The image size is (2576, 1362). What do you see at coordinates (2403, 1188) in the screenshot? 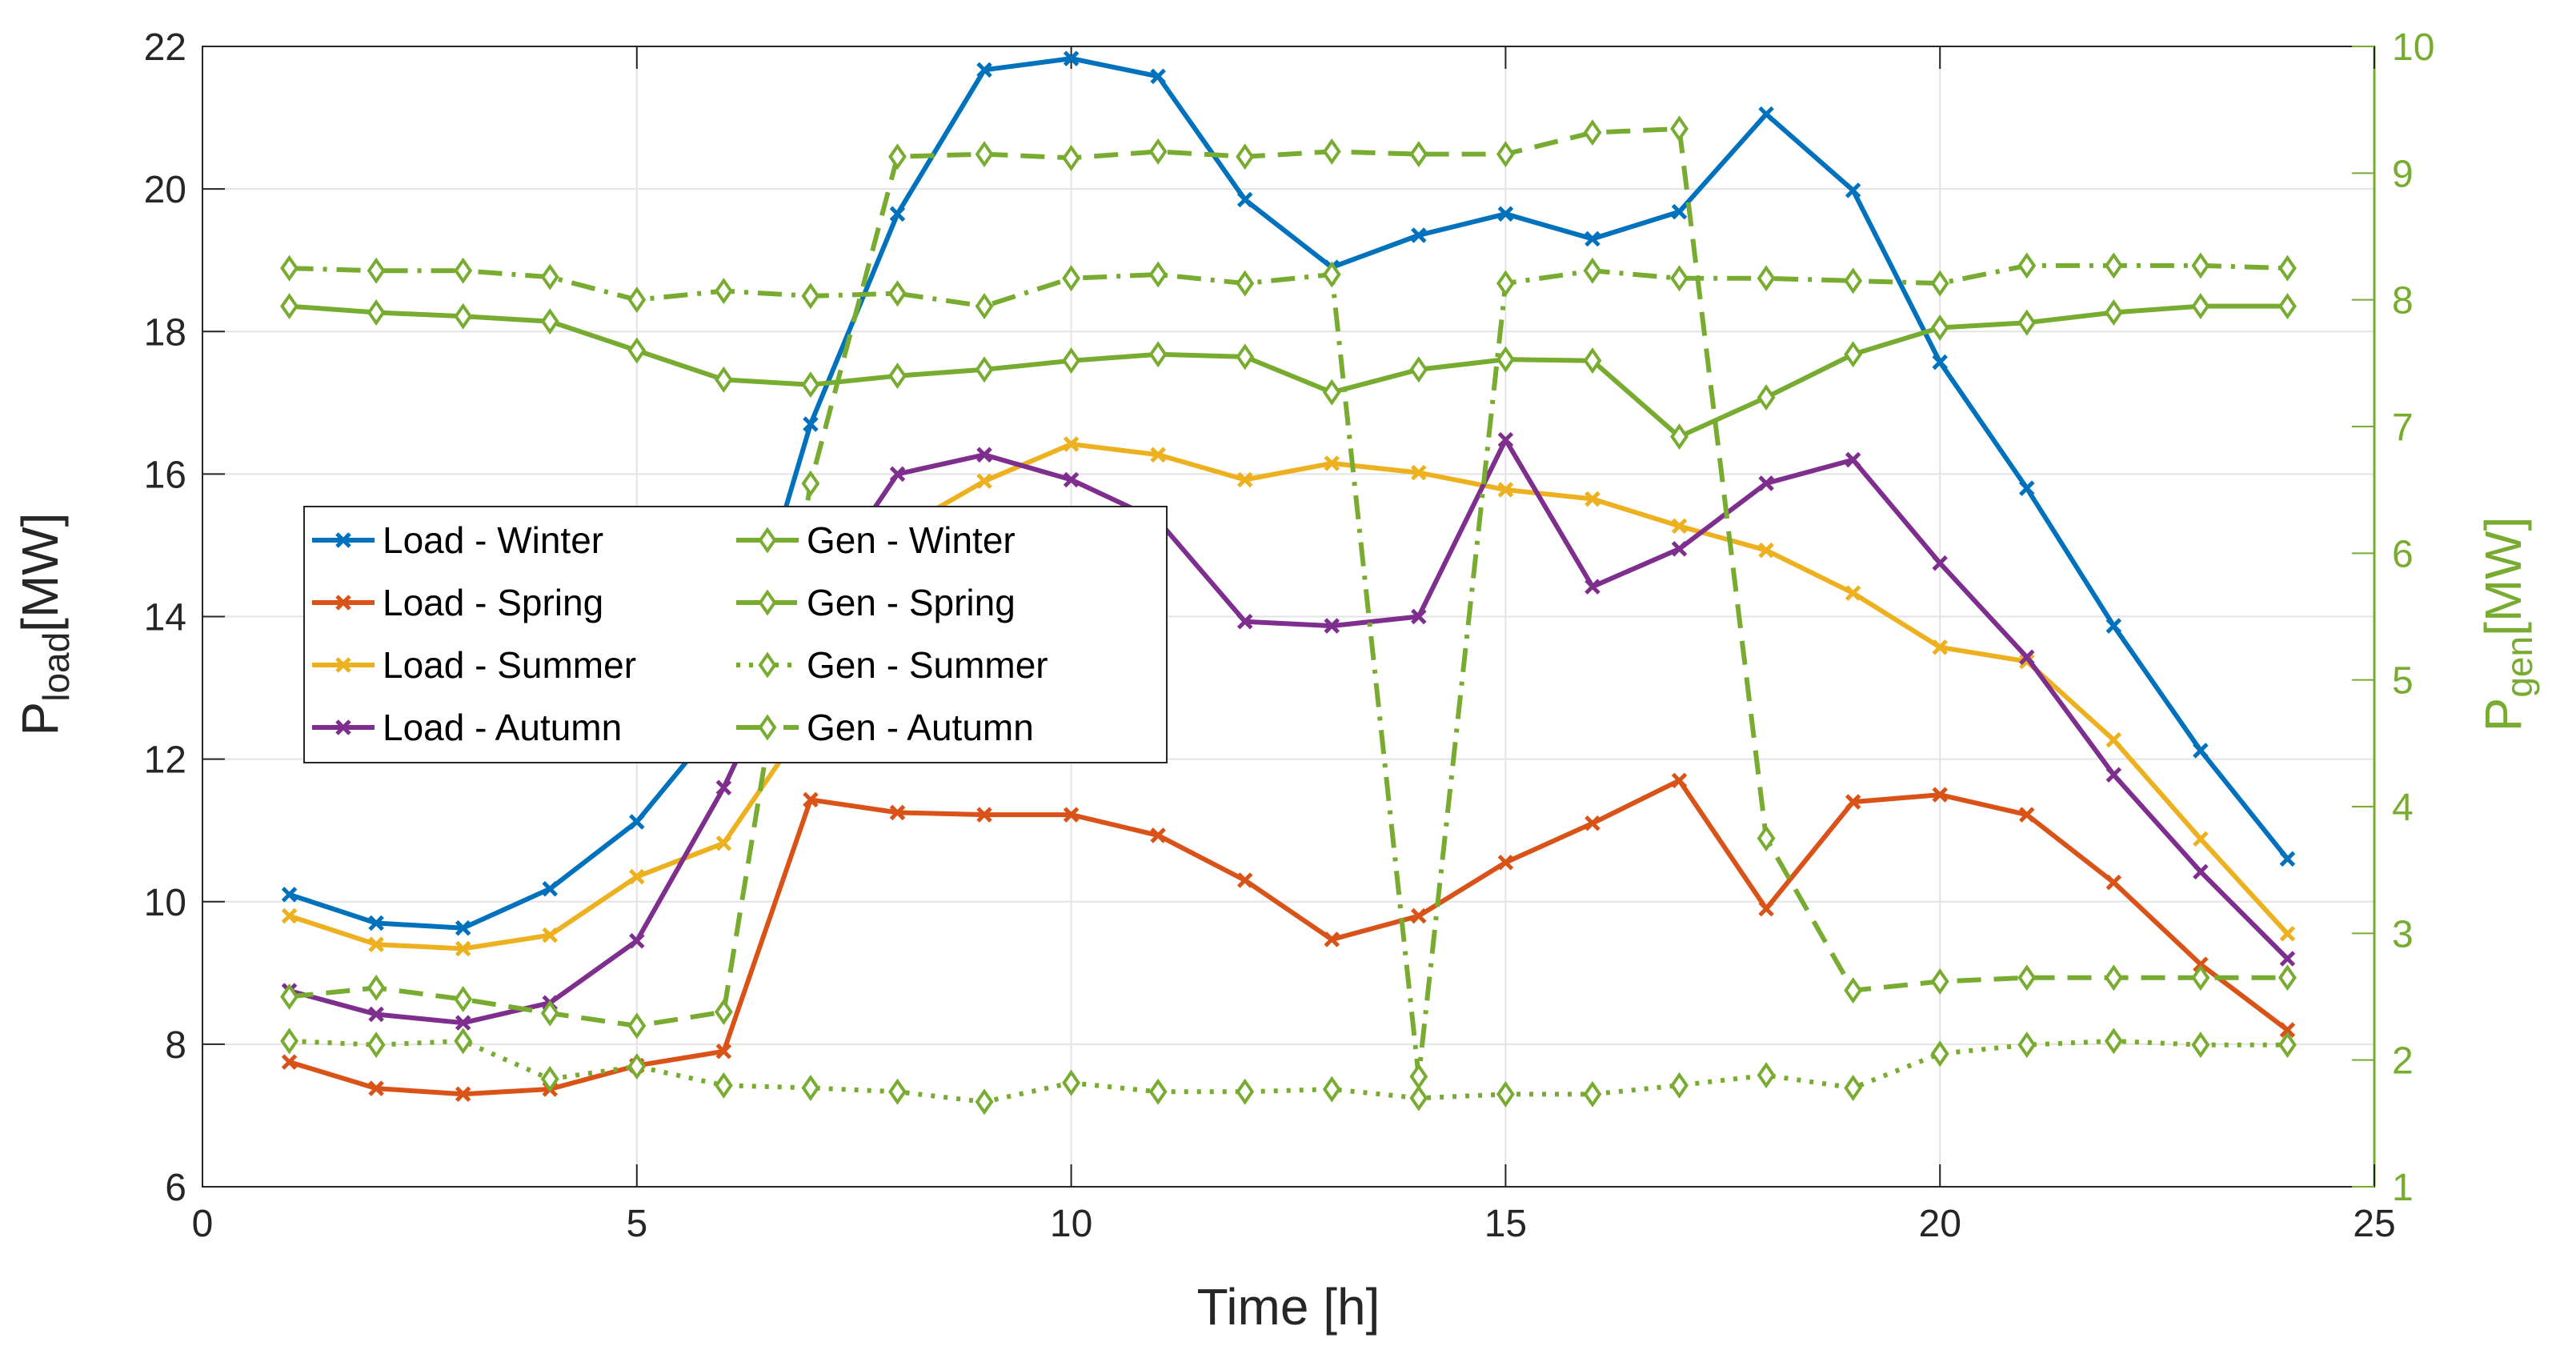
I see `y-right-tick-label: 1` at bounding box center [2403, 1188].